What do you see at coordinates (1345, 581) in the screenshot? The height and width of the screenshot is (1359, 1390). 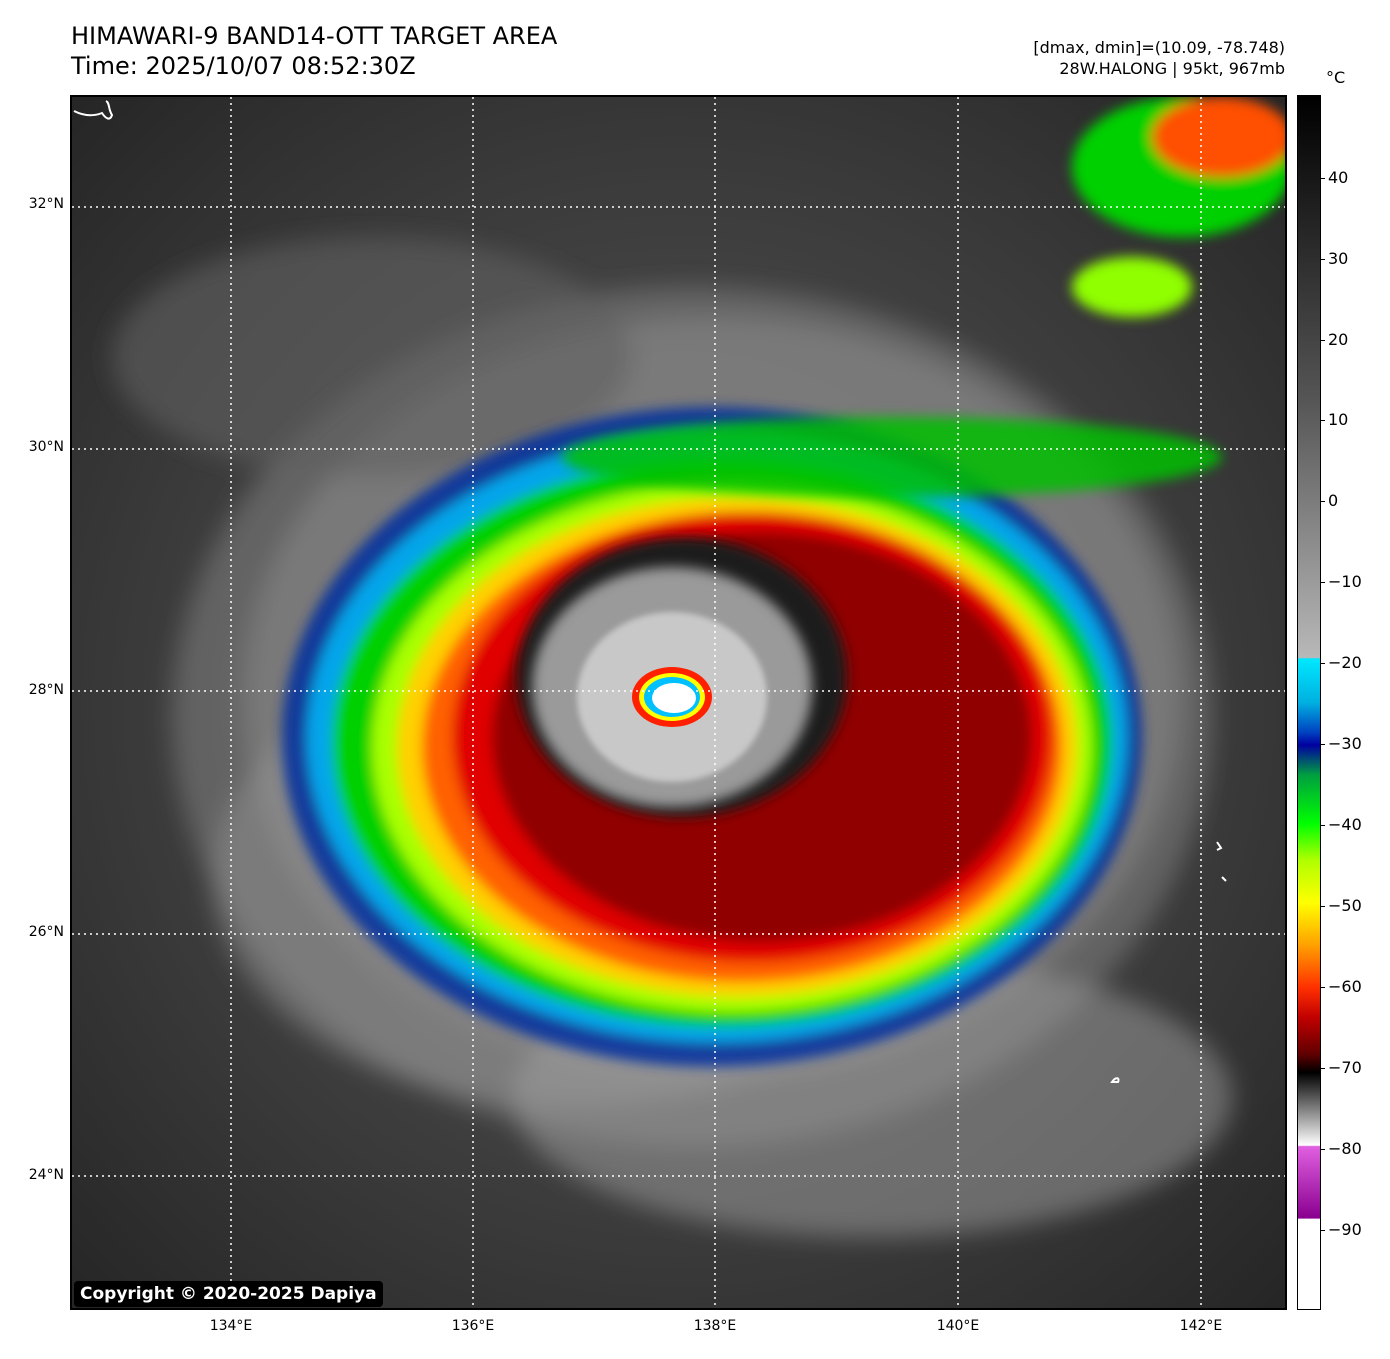 I see `colorbar-tick-label: −10` at bounding box center [1345, 581].